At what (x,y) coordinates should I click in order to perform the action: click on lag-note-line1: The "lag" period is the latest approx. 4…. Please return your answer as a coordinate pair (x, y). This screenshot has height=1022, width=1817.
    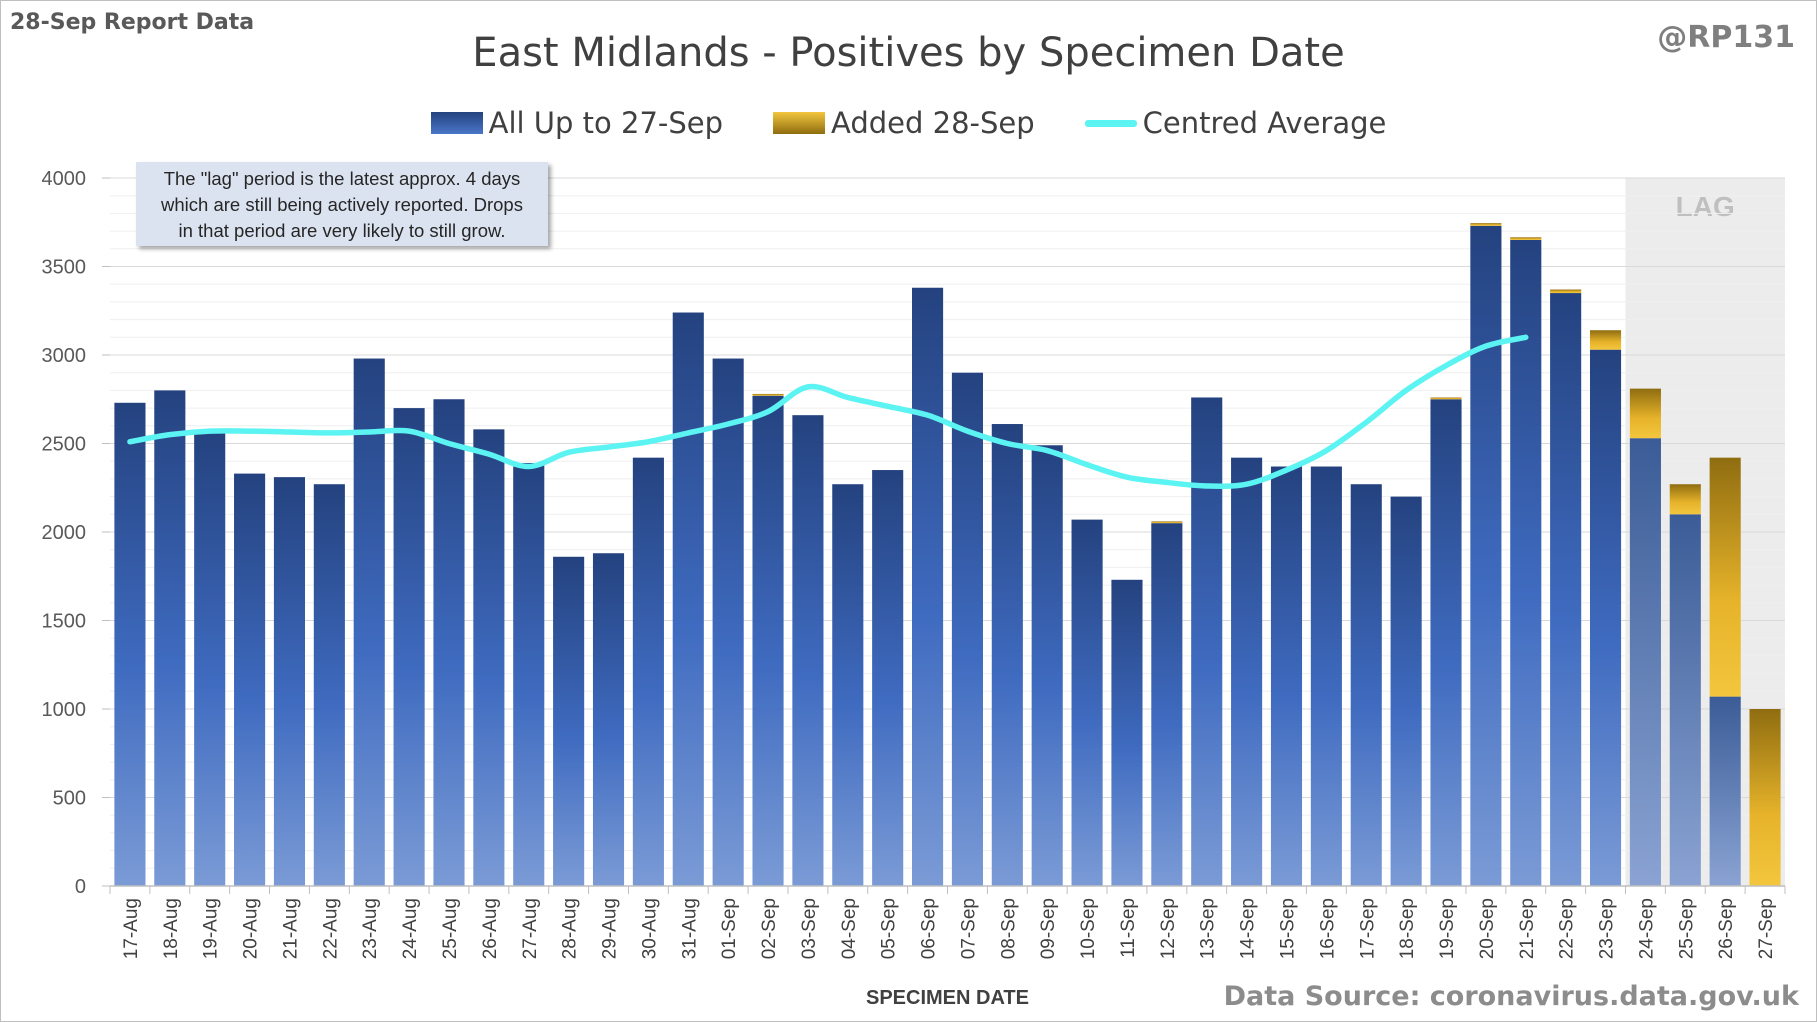
    Looking at the image, I should click on (342, 178).